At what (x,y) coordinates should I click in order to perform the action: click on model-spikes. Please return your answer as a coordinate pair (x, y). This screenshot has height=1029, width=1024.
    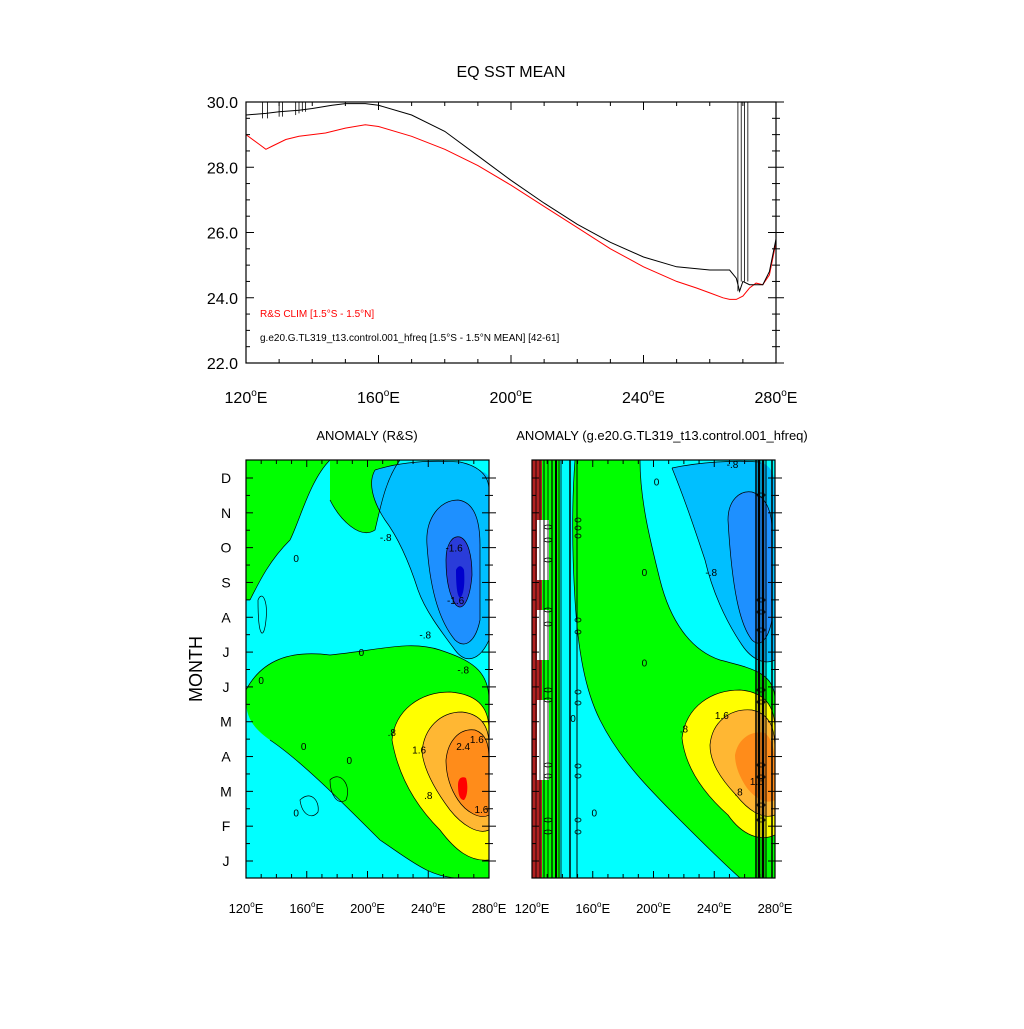
    Looking at the image, I should click on (505, 197).